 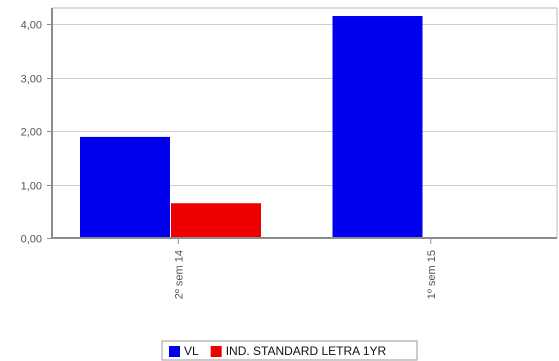 What do you see at coordinates (31, 133) in the screenshot?
I see `y-tick-label: 2,00` at bounding box center [31, 133].